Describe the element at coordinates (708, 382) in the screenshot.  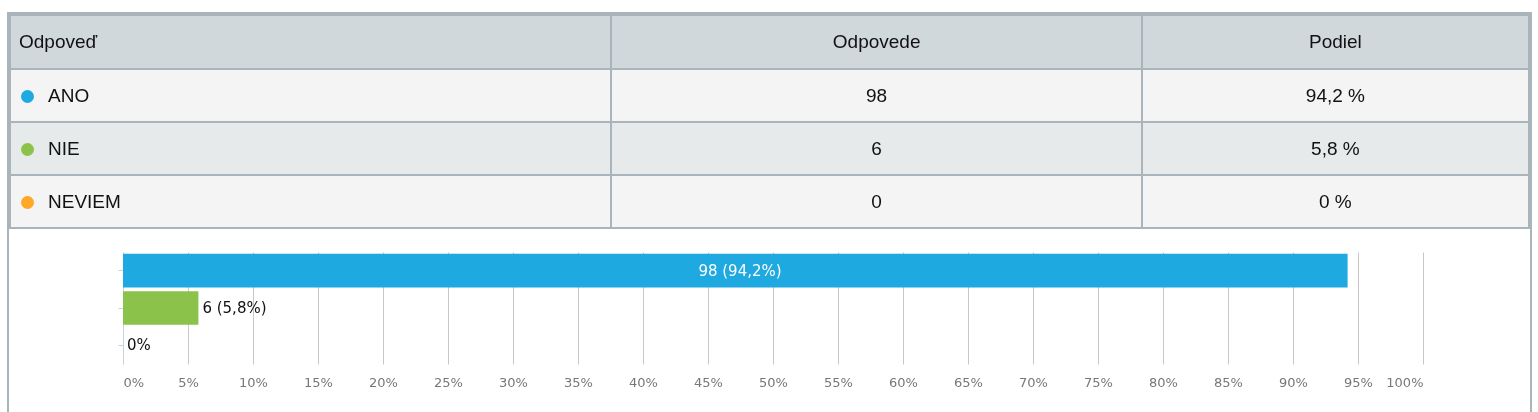
I see `x-tick-label: 45%` at that location.